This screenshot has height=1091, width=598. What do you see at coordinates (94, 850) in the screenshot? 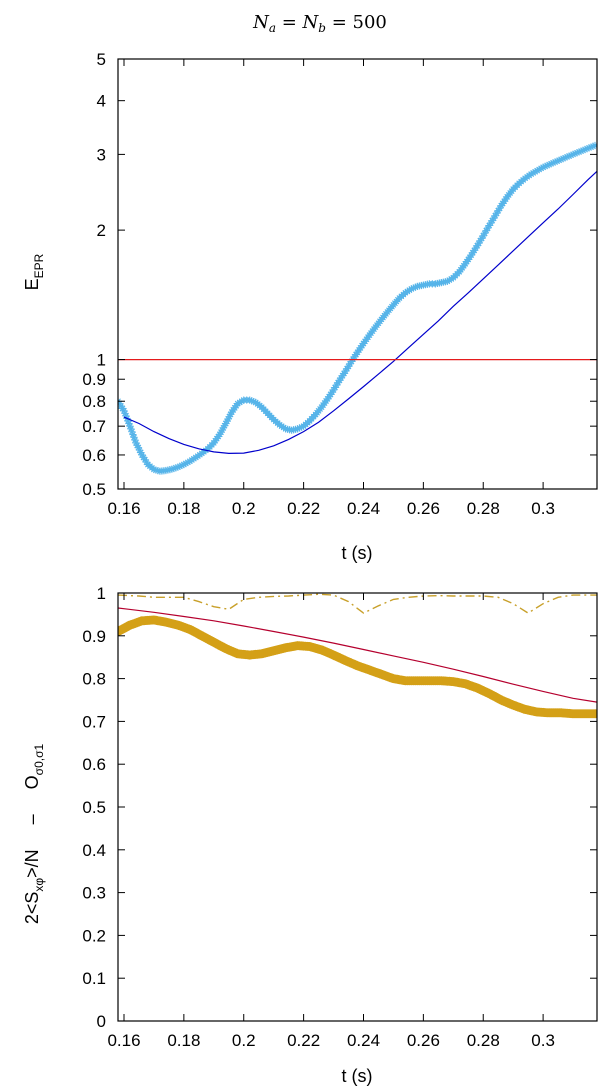
I see `y-tick-label: 0.4` at bounding box center [94, 850].